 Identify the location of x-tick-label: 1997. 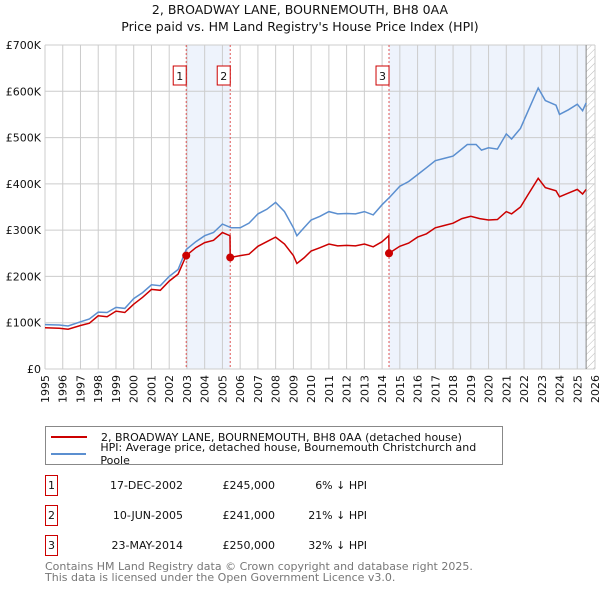
(80, 389).